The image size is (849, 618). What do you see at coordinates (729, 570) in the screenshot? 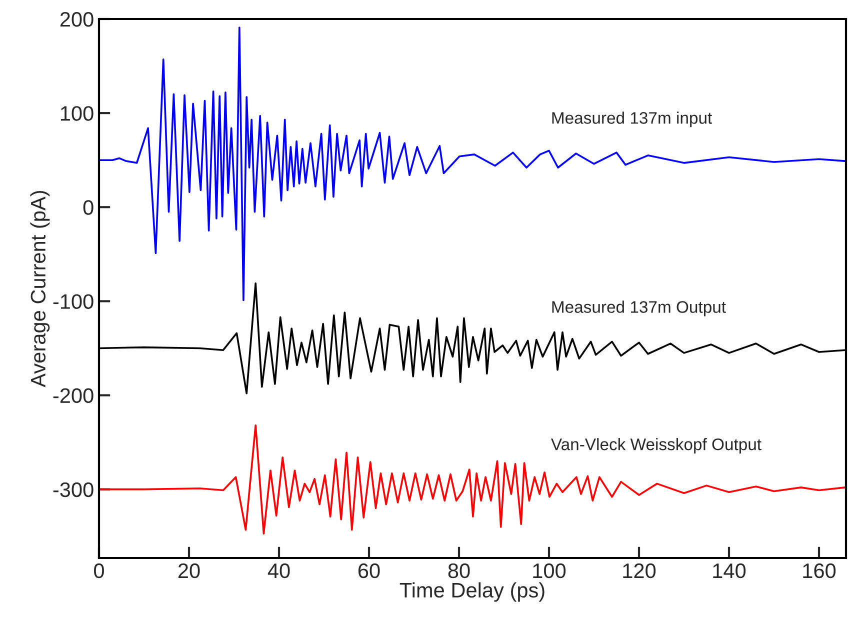
I see `x-tick-label: 140` at bounding box center [729, 570].